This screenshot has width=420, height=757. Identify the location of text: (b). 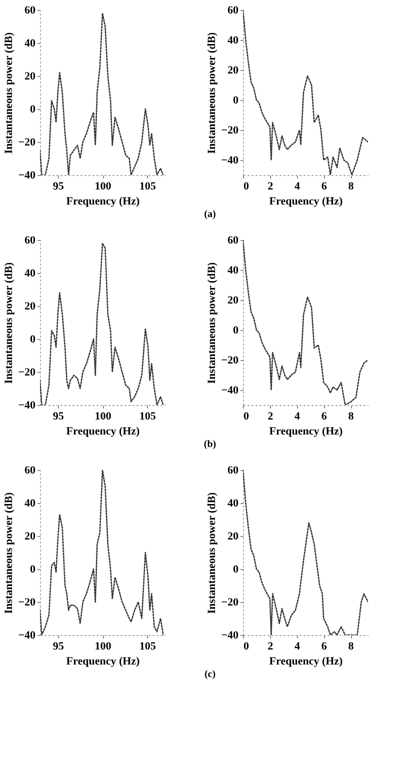
(210, 444).